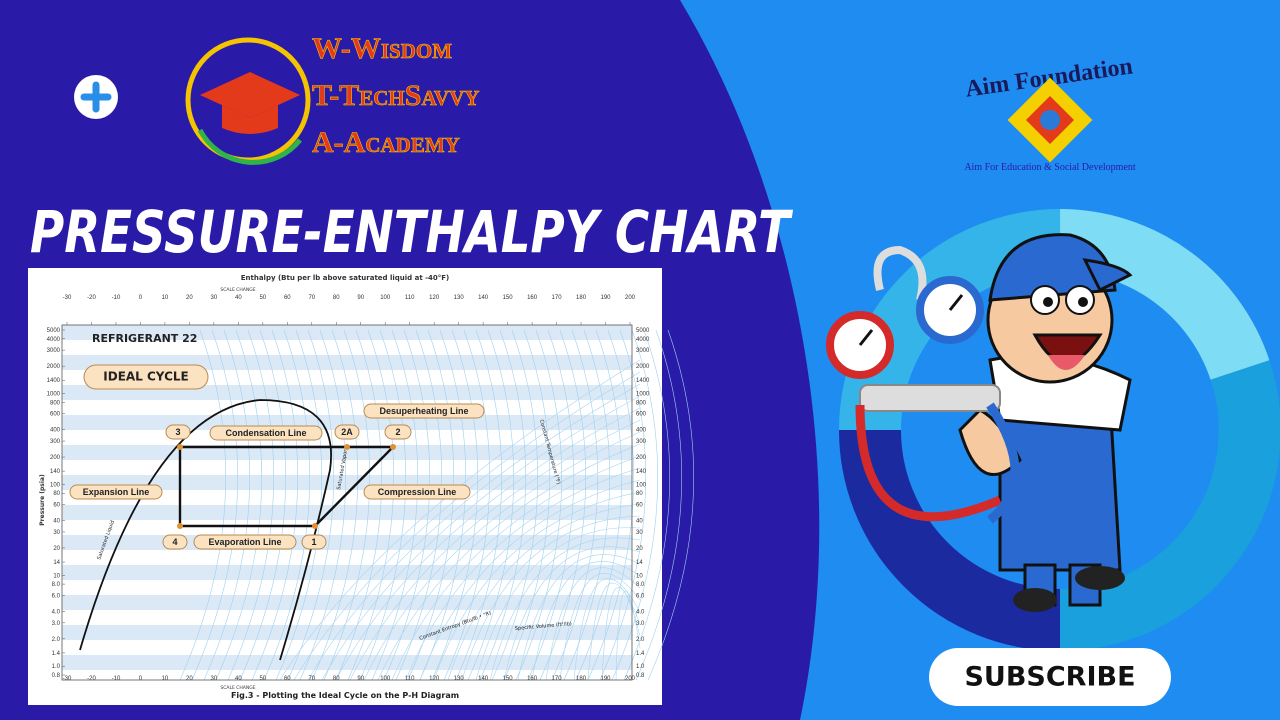 The image size is (1280, 720). What do you see at coordinates (639, 494) in the screenshot?
I see `pressure-tick: 80` at bounding box center [639, 494].